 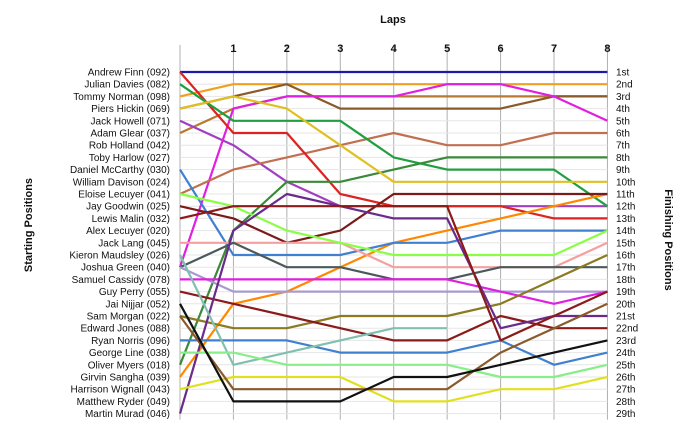 What do you see at coordinates (625, 207) in the screenshot?
I see `finish-position-label: 12th` at bounding box center [625, 207].